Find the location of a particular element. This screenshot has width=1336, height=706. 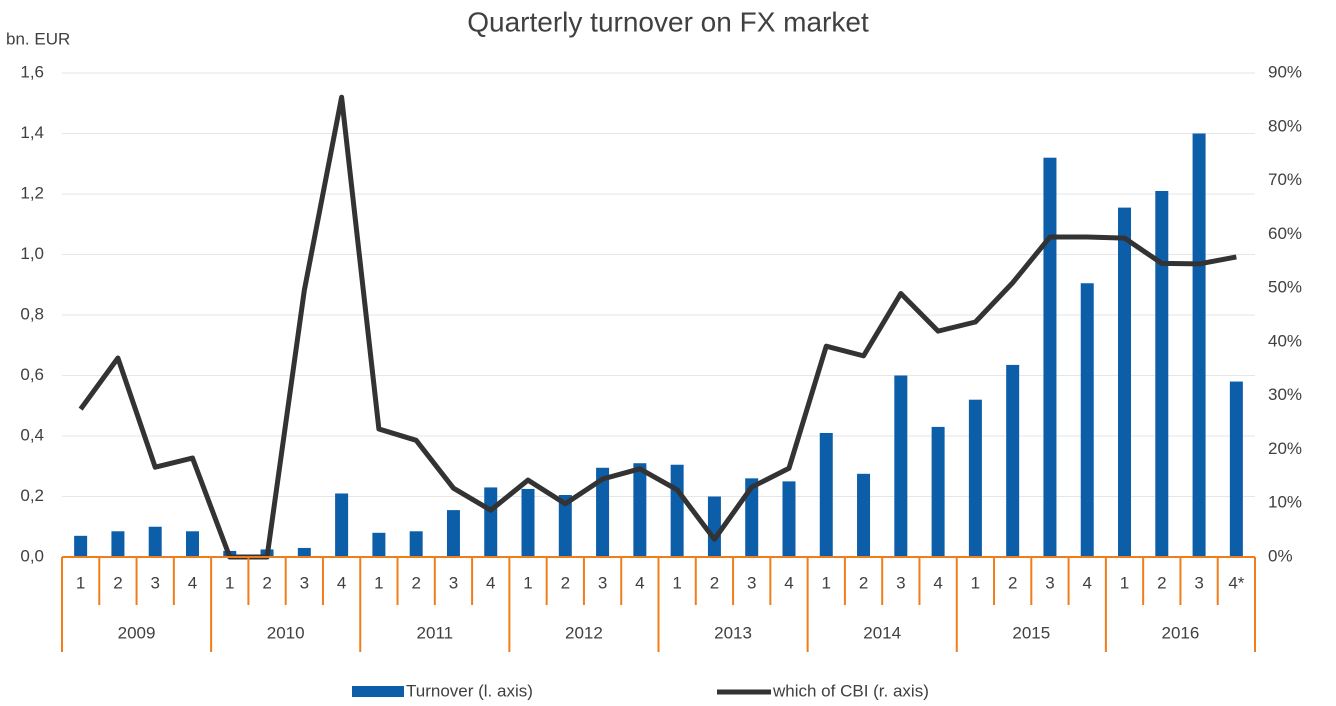

y-tick-label: 1,4 is located at coordinates (32, 132).